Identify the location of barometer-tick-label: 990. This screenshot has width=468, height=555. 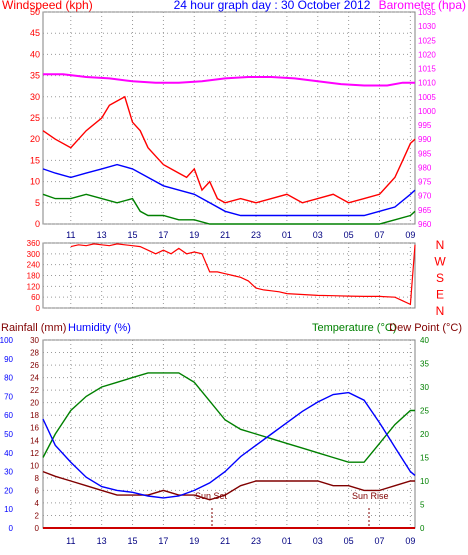
(425, 139).